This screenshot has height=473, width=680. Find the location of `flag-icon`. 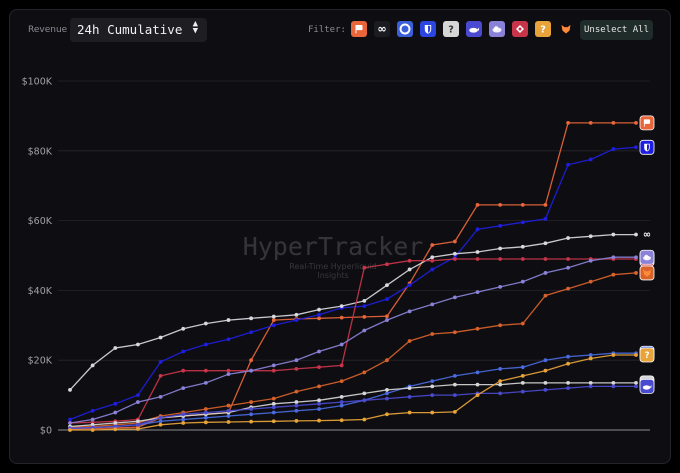

flag-icon is located at coordinates (647, 123).